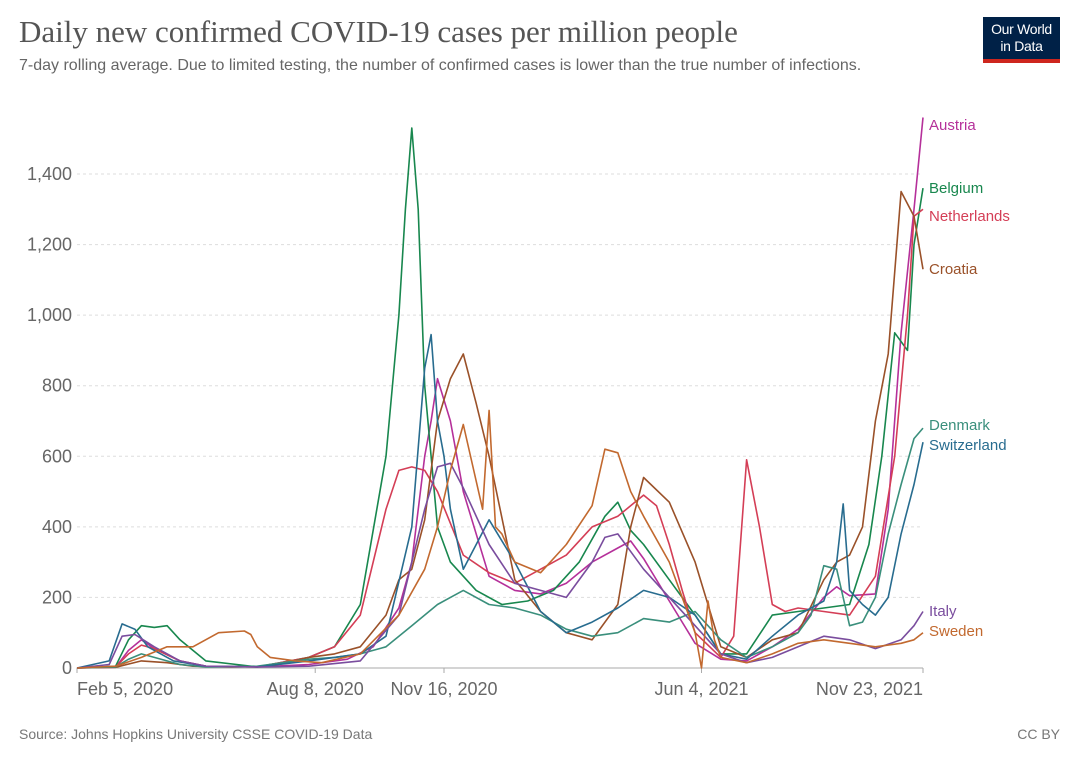  I want to click on series-label-netherlands: Netherlands, so click(969, 216).